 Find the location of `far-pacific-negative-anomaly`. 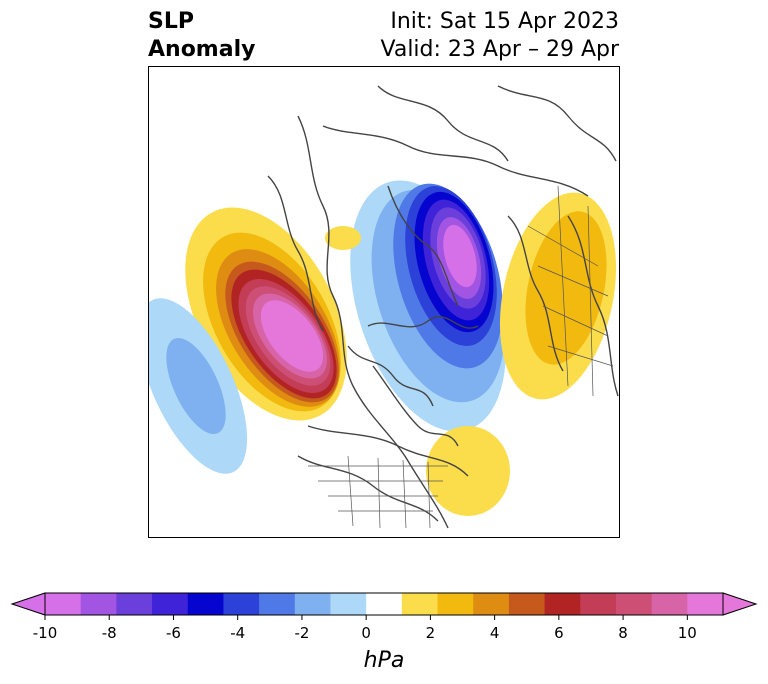

far-pacific-negative-anomaly is located at coordinates (193, 386).